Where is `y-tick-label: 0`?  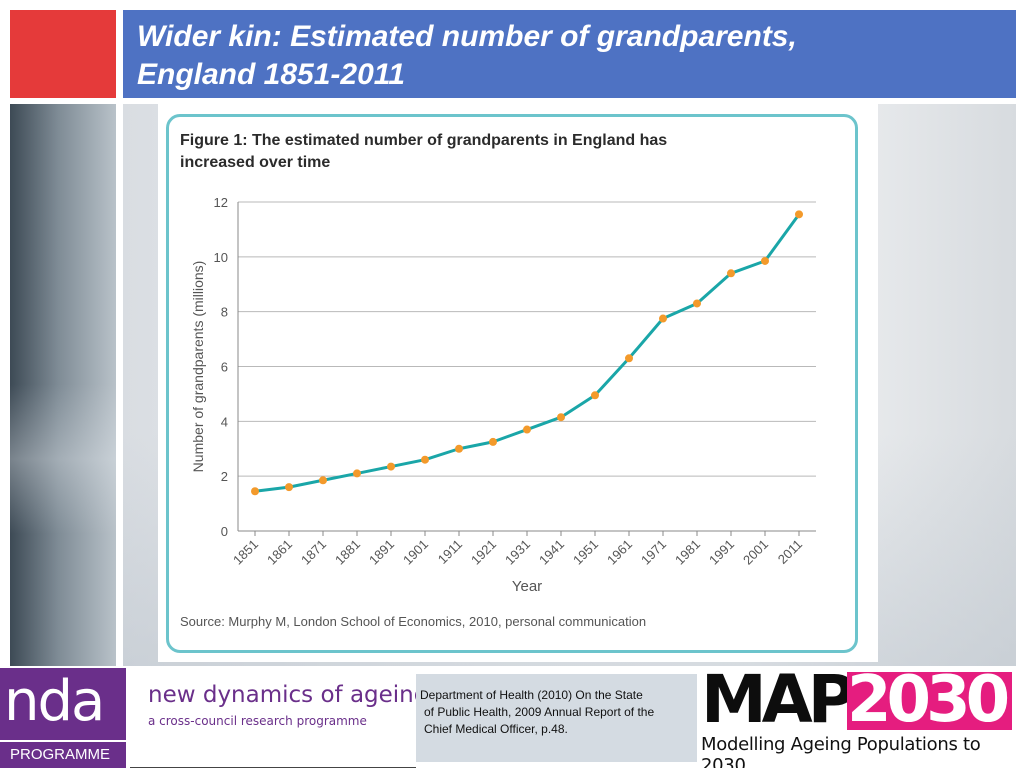
y-tick-label: 0 is located at coordinates (224, 531).